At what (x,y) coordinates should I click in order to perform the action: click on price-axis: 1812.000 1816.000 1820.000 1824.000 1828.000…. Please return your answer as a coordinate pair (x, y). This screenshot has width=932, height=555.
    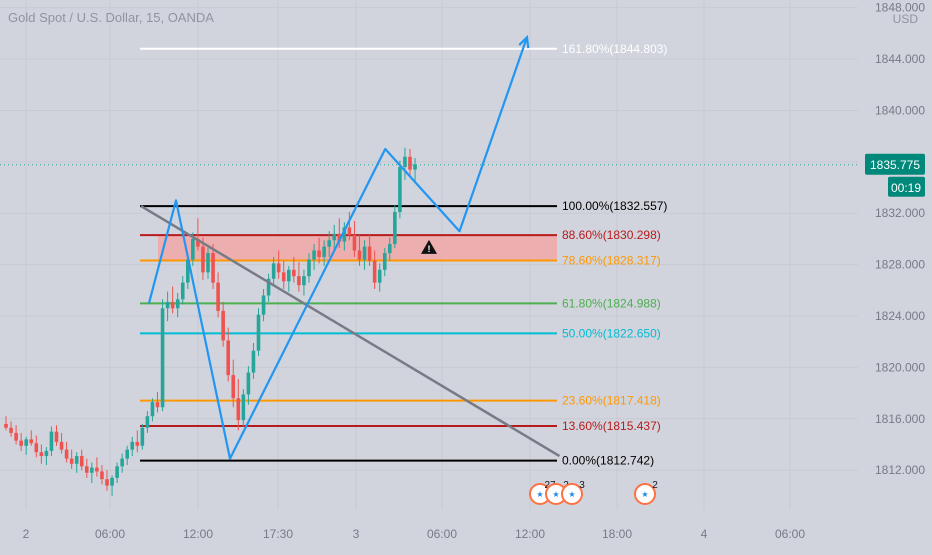
    Looking at the image, I should click on (895, 275).